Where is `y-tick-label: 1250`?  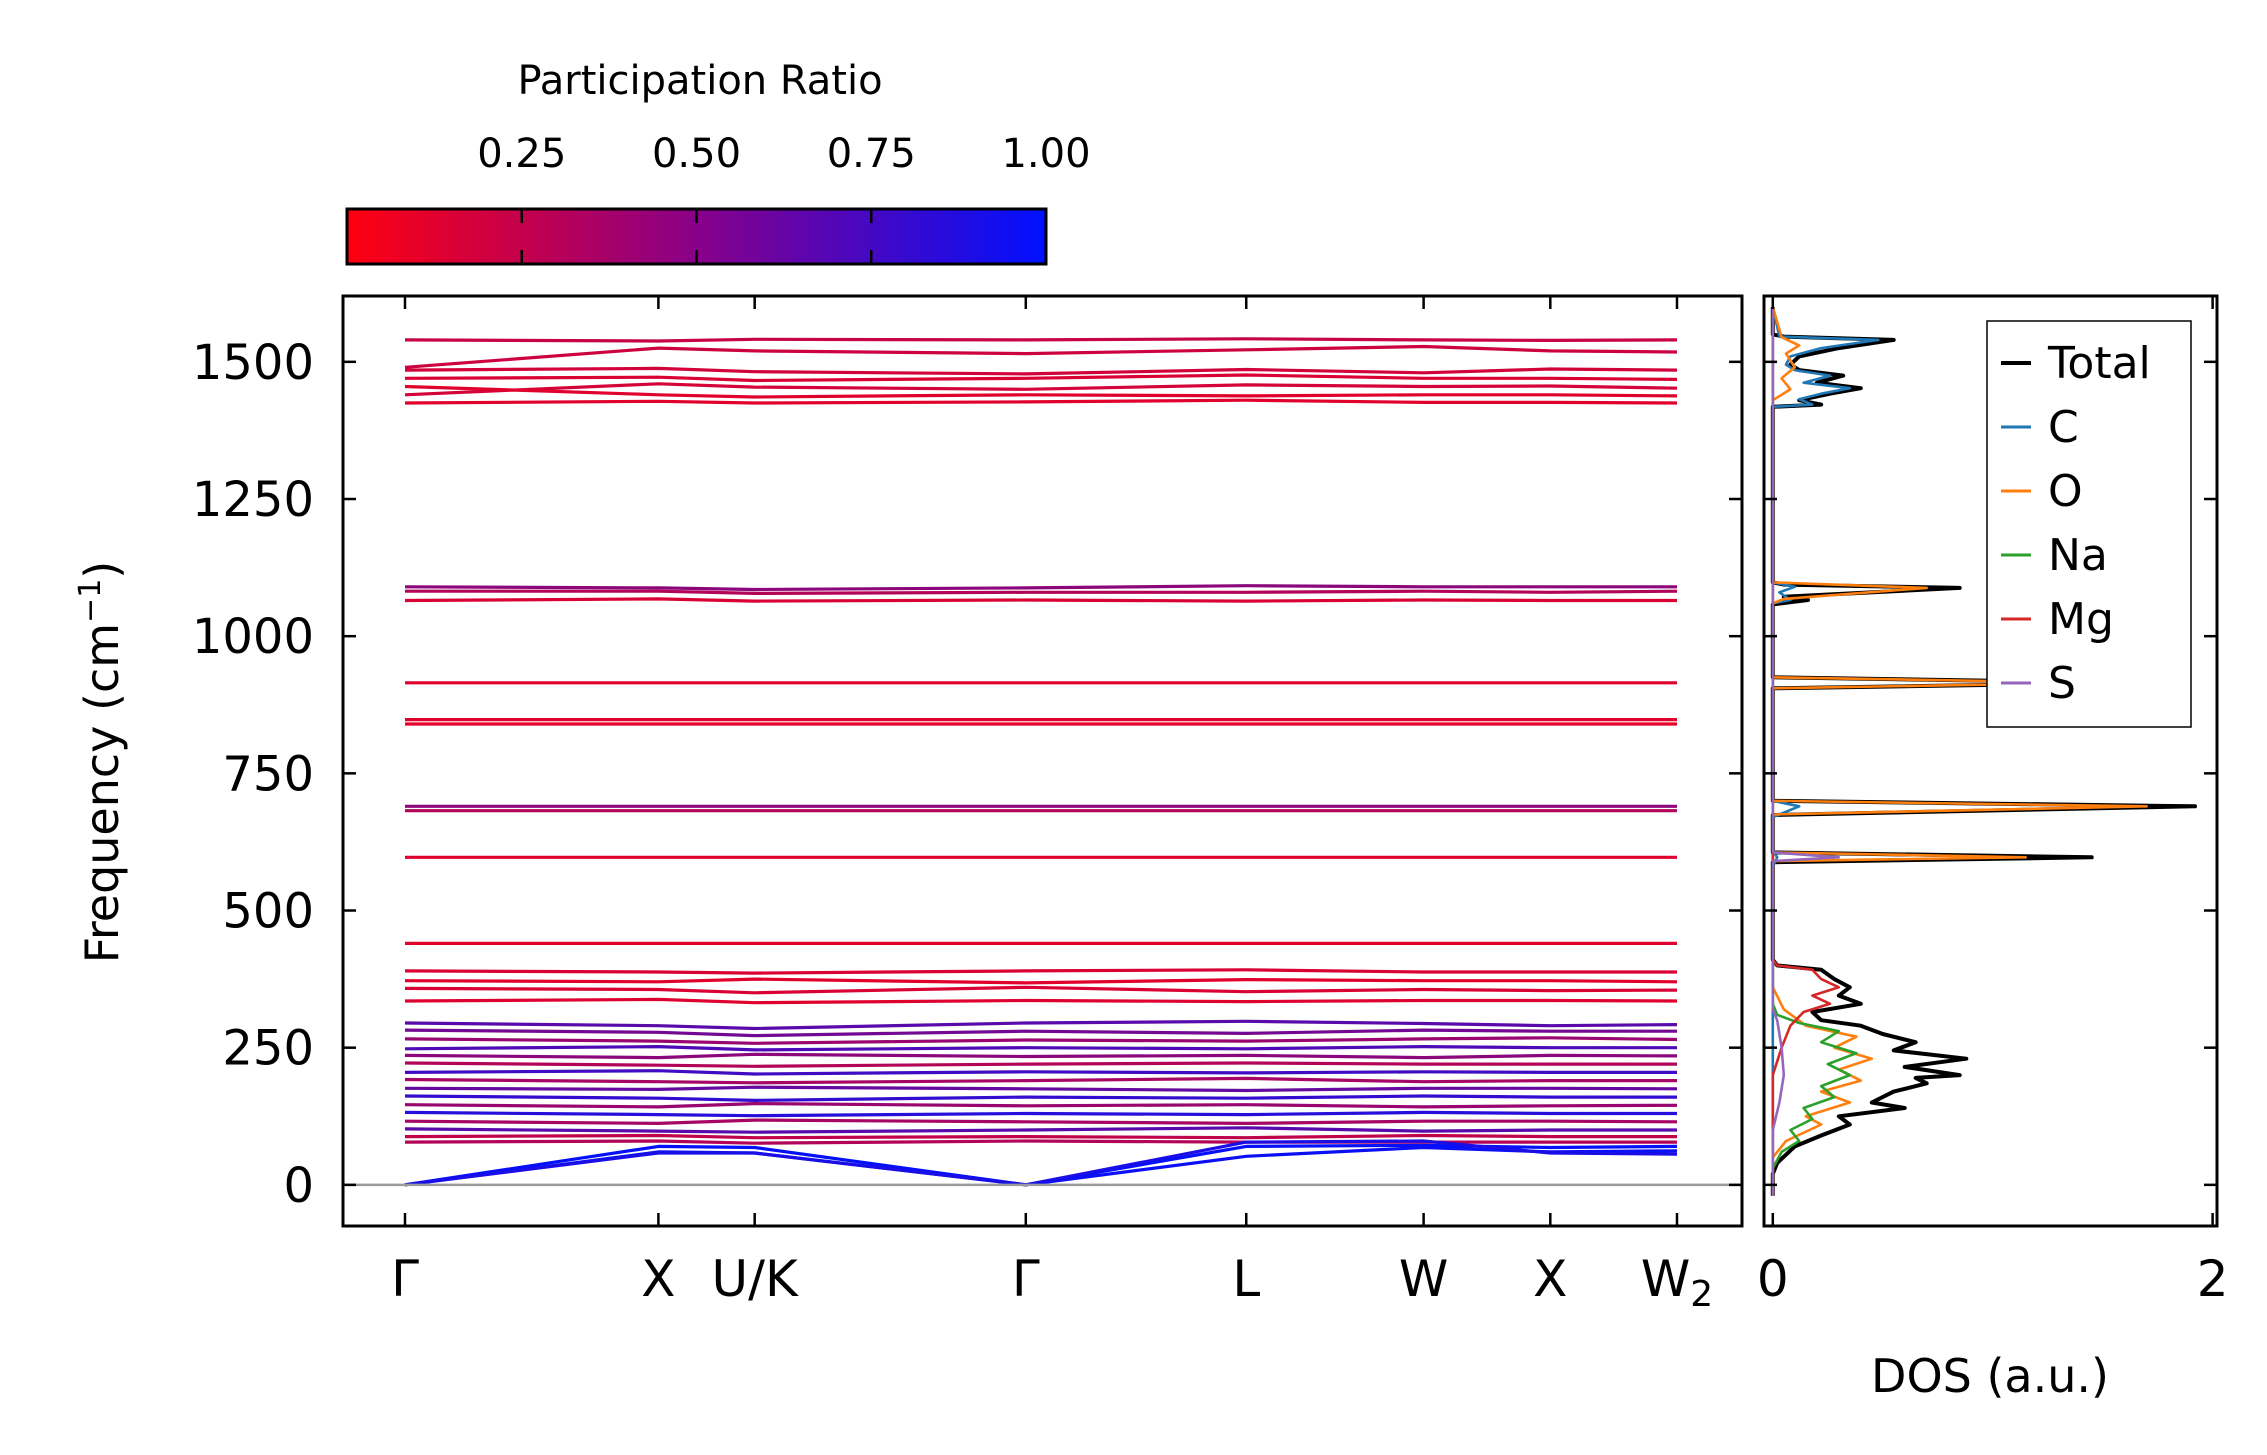
y-tick-label: 1250 is located at coordinates (253, 500).